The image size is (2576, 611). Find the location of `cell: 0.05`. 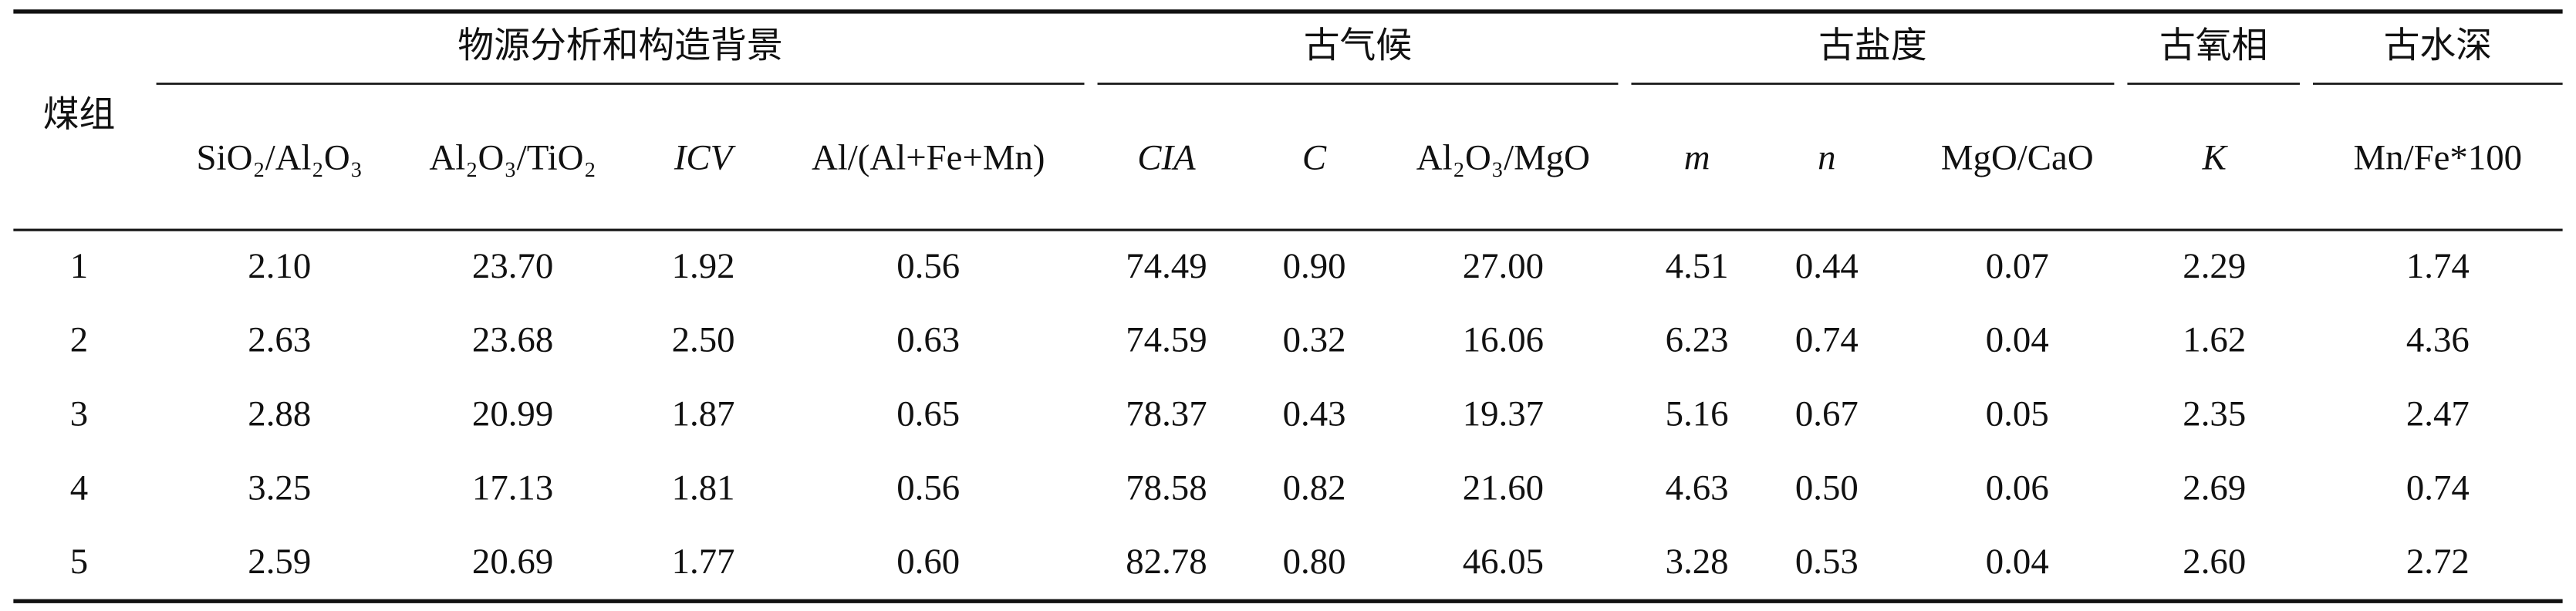

cell: 0.05 is located at coordinates (2017, 414).